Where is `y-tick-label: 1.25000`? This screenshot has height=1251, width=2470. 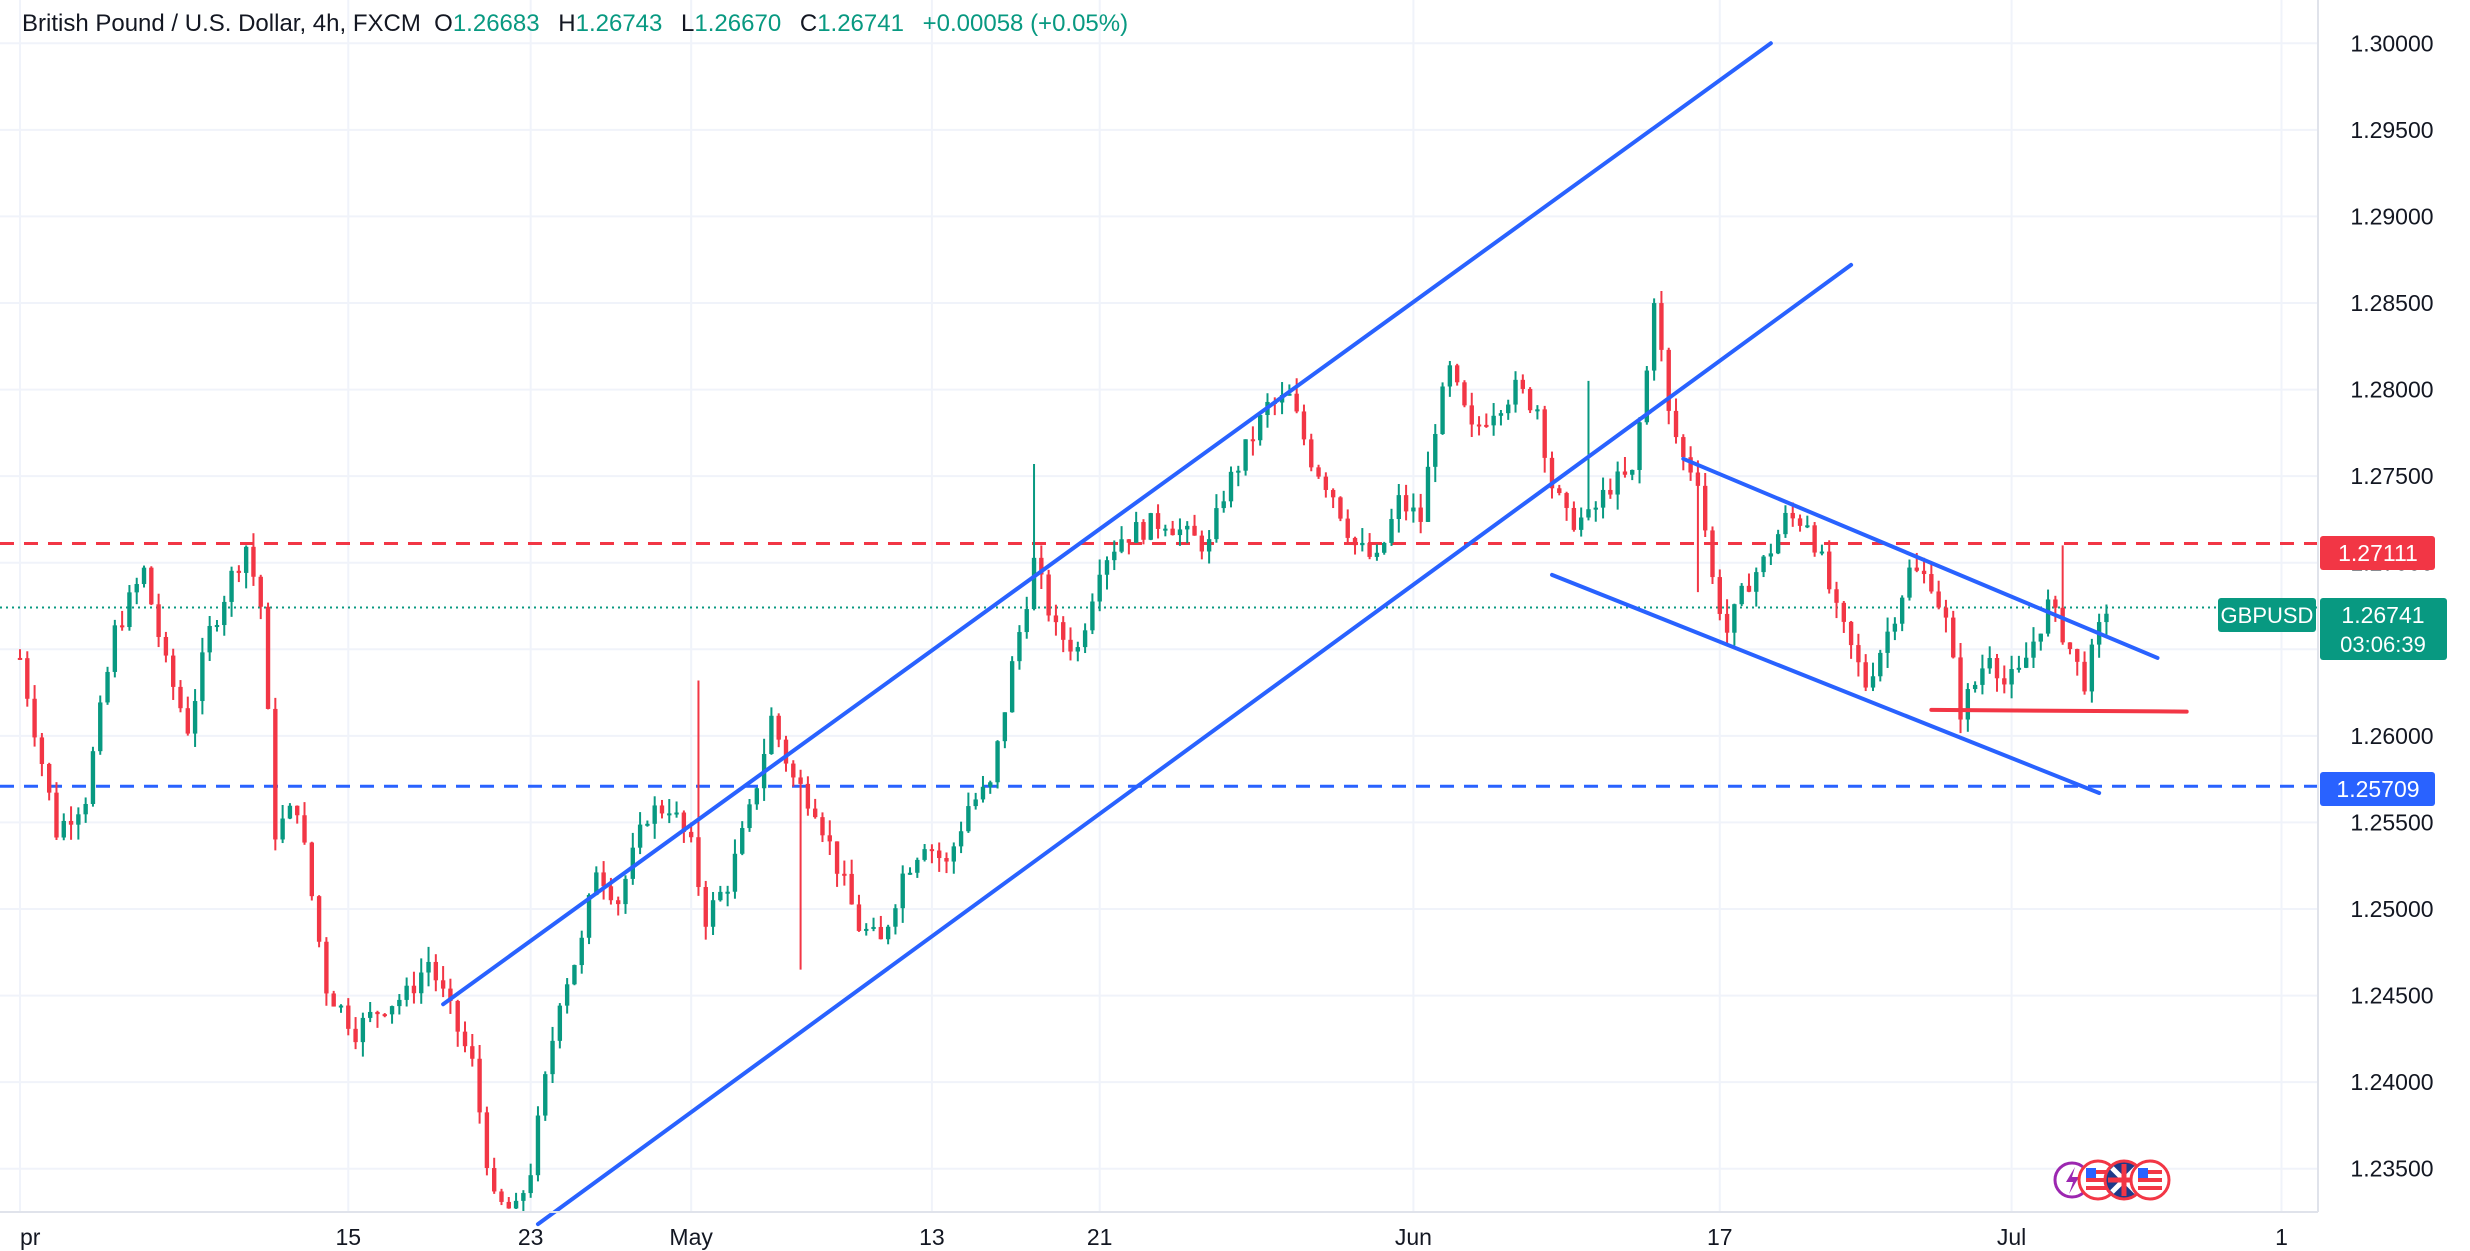
y-tick-label: 1.25000 is located at coordinates (2391, 909).